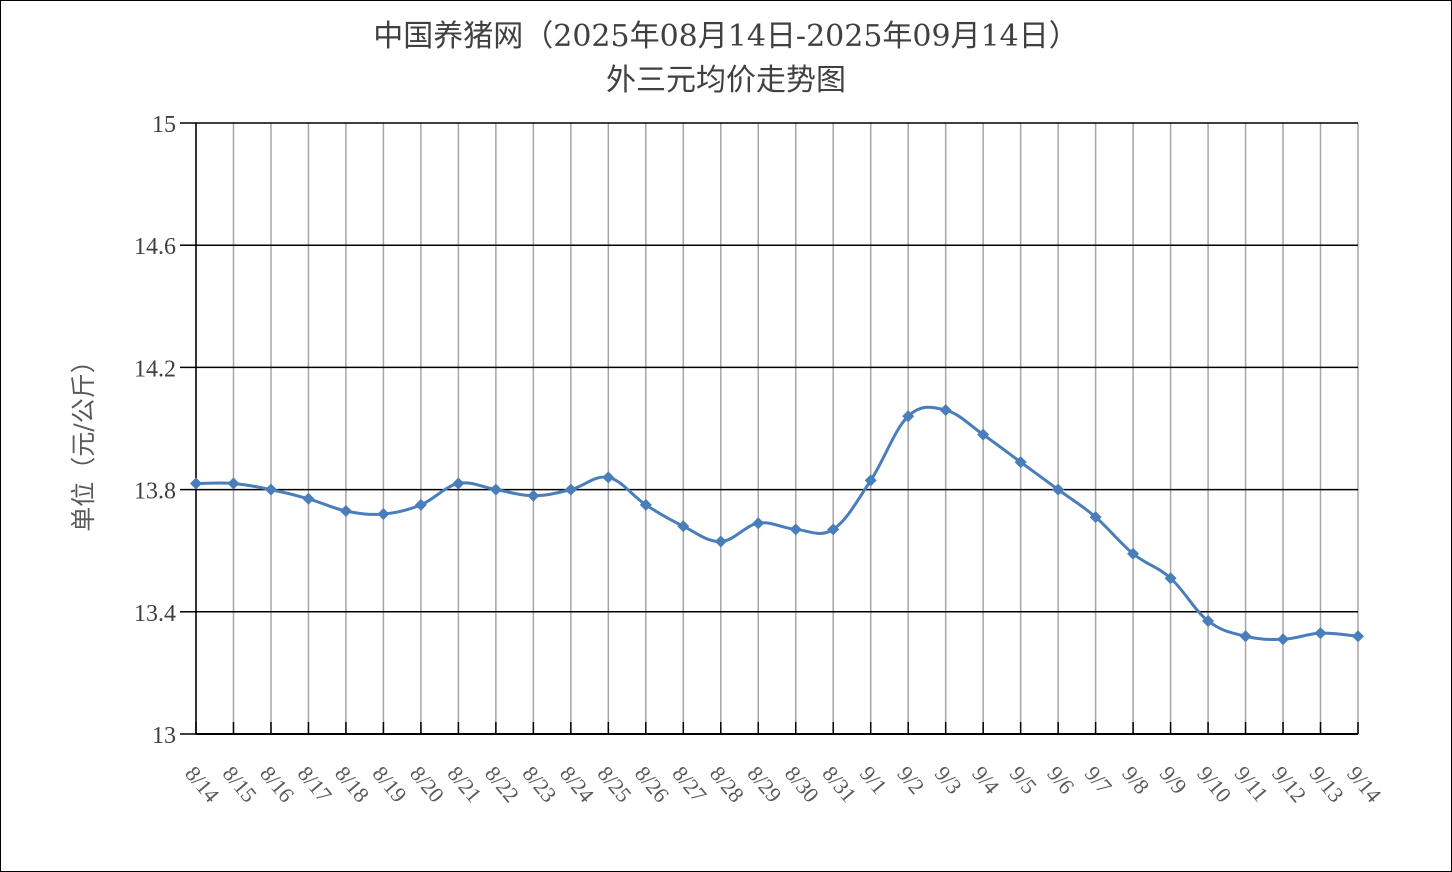  What do you see at coordinates (164, 736) in the screenshot?
I see `y-tick-label: 13` at bounding box center [164, 736].